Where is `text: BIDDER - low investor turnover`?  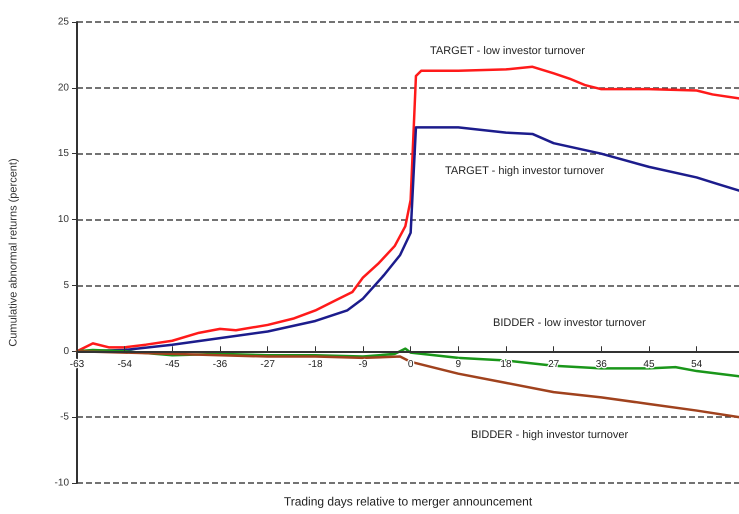 text: BIDDER - low investor turnover is located at coordinates (569, 323).